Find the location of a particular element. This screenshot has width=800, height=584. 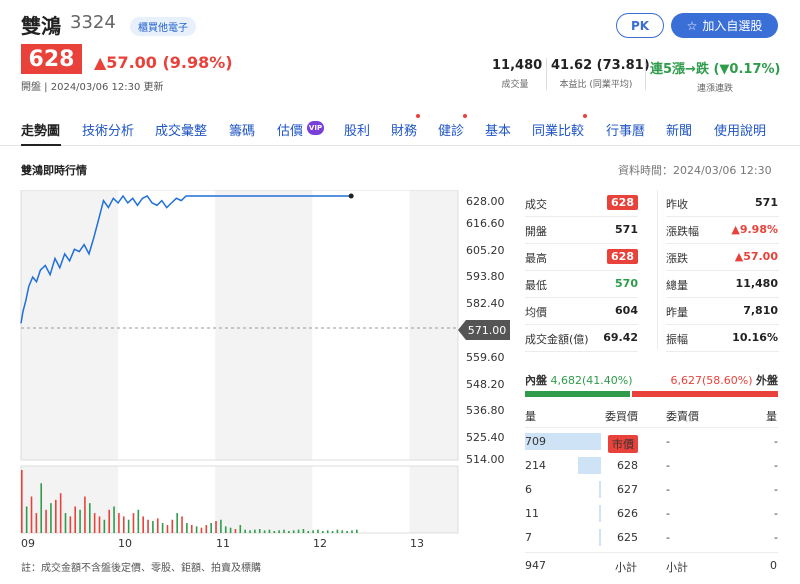

add-watchlist-label: 加入自選股 is located at coordinates (732, 26).